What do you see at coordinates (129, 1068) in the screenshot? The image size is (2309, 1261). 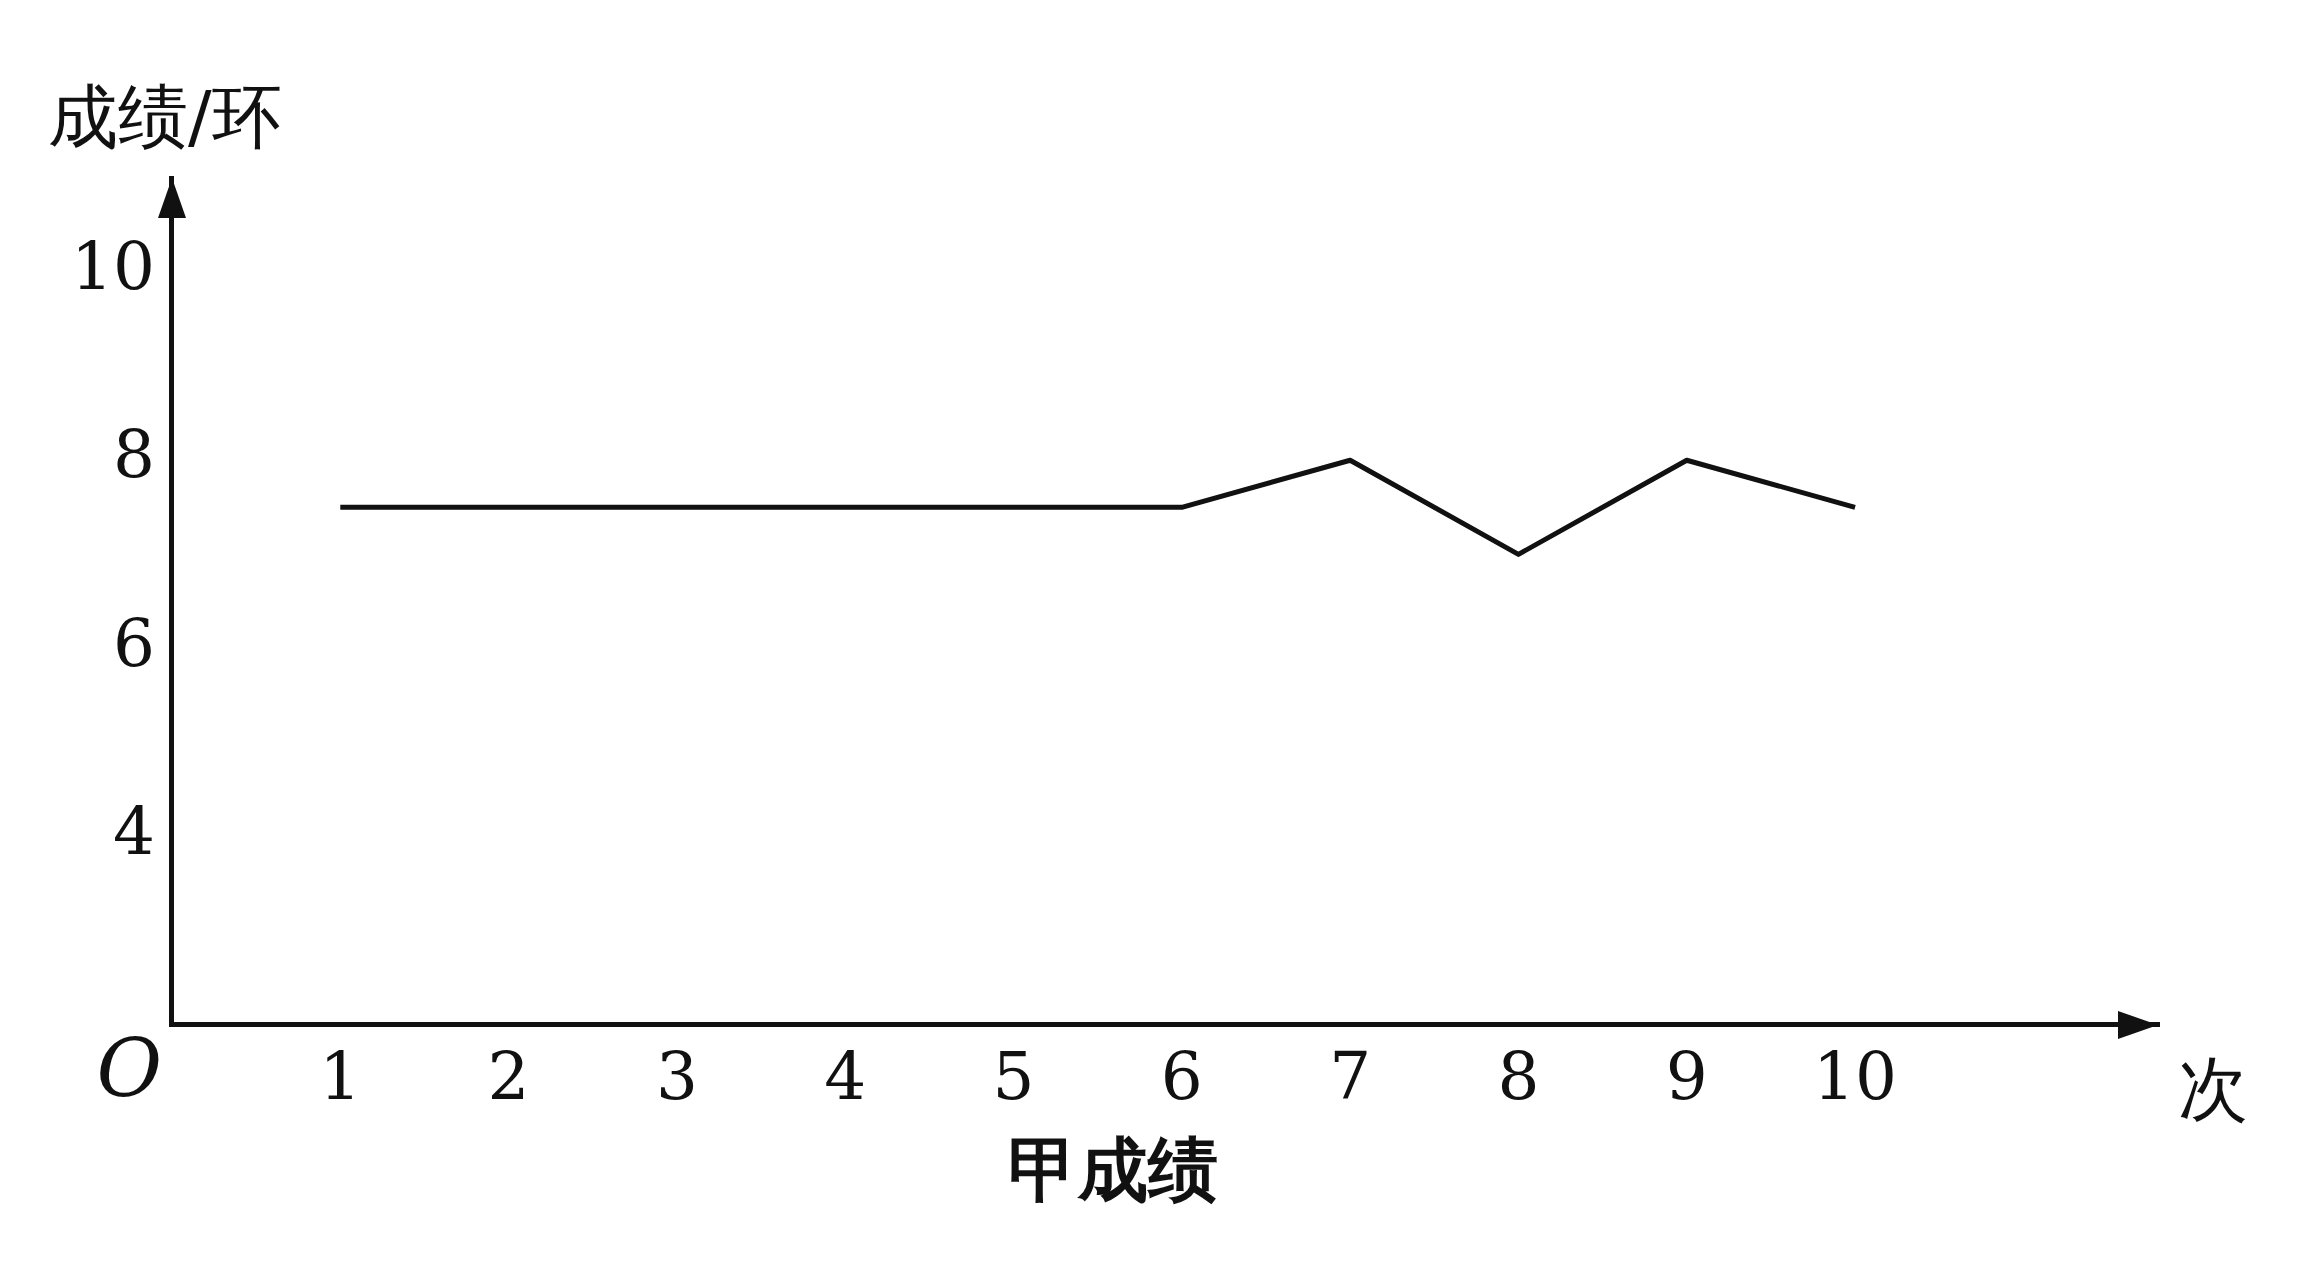 I see `text: O` at bounding box center [129, 1068].